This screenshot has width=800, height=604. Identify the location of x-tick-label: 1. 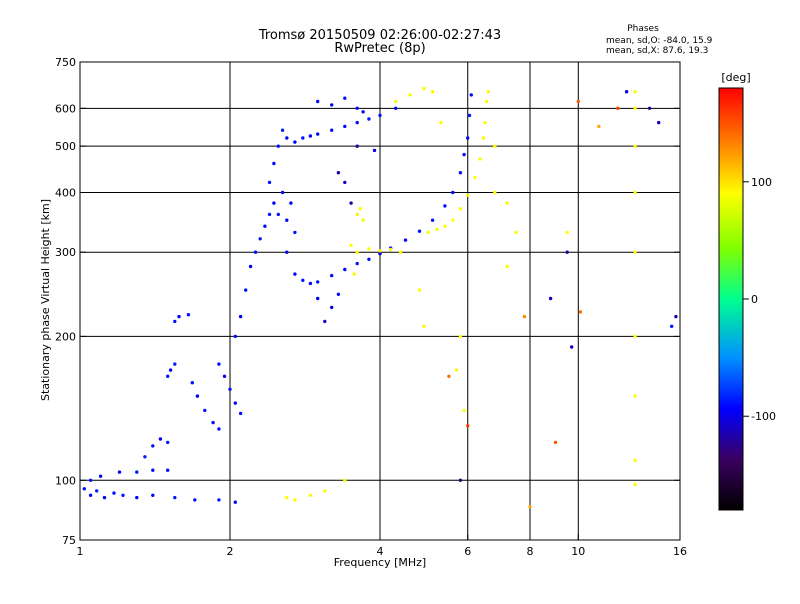
(80, 551).